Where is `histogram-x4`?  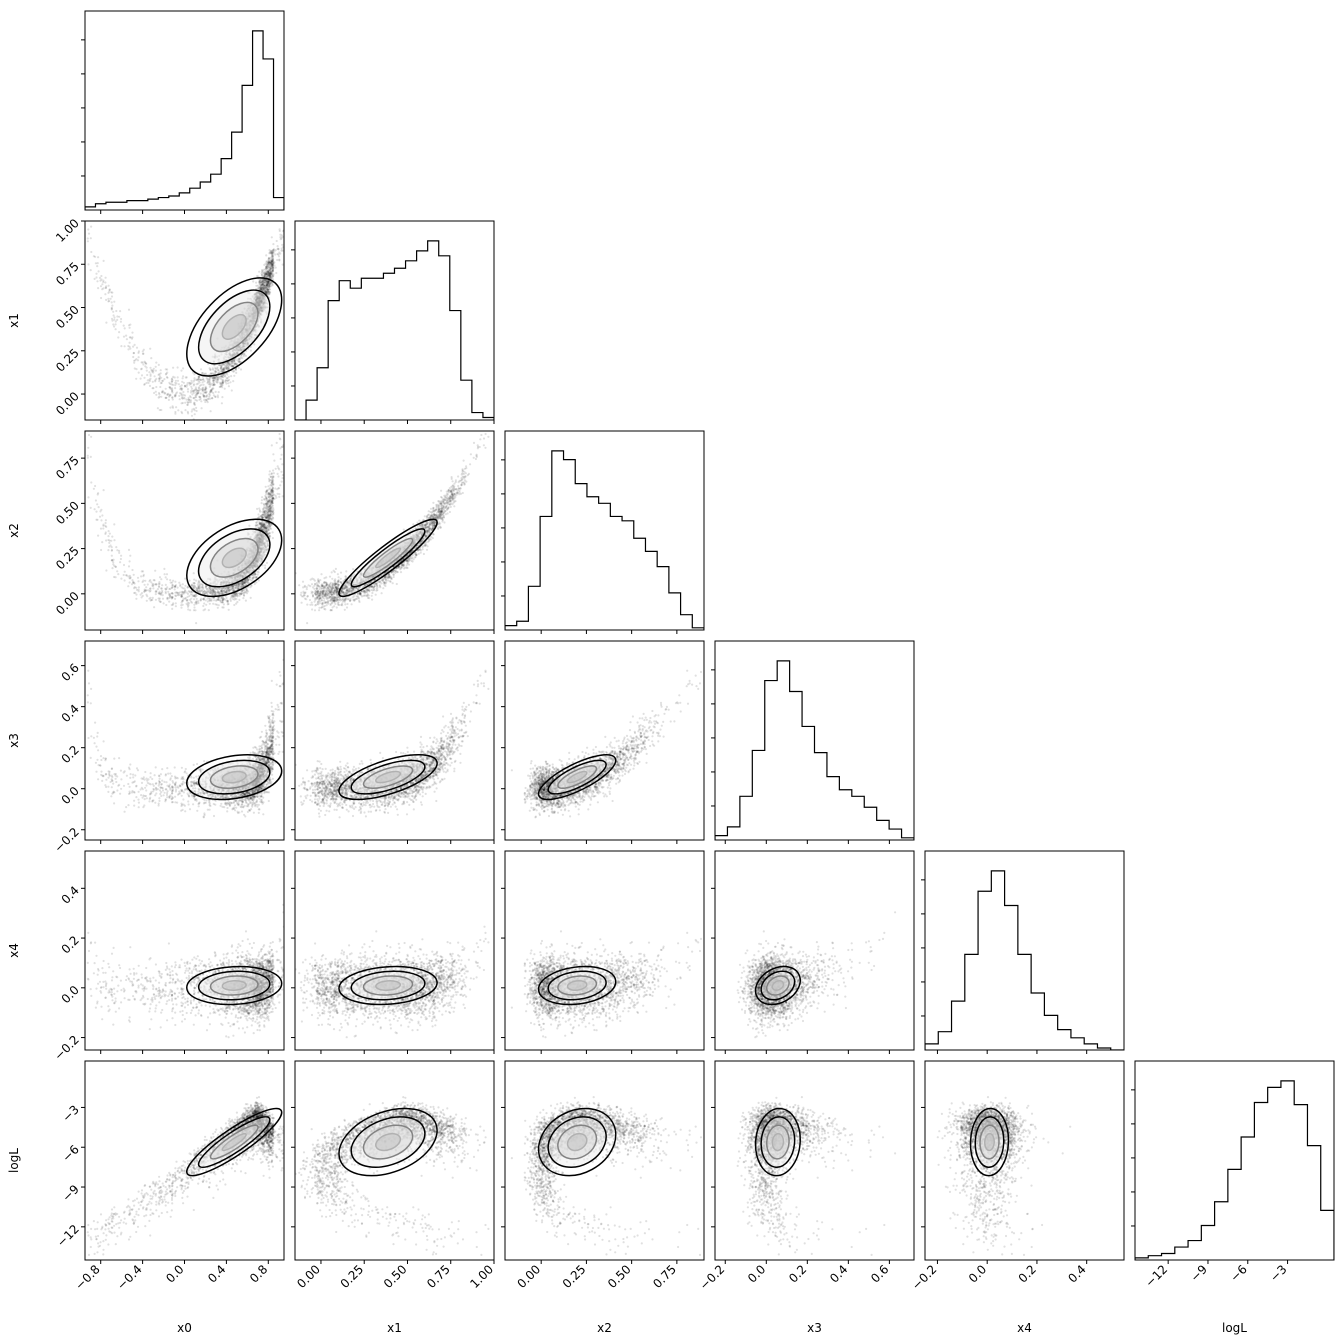 histogram-x4 is located at coordinates (1024, 960).